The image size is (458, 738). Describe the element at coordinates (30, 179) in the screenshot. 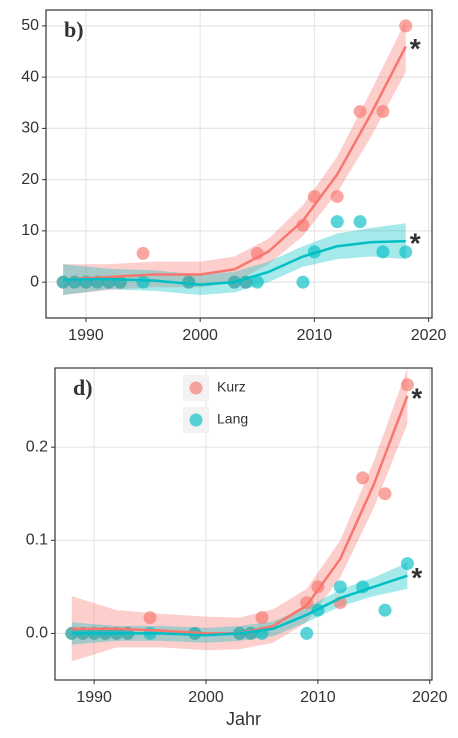

I see `y-tick-label: 20` at that location.